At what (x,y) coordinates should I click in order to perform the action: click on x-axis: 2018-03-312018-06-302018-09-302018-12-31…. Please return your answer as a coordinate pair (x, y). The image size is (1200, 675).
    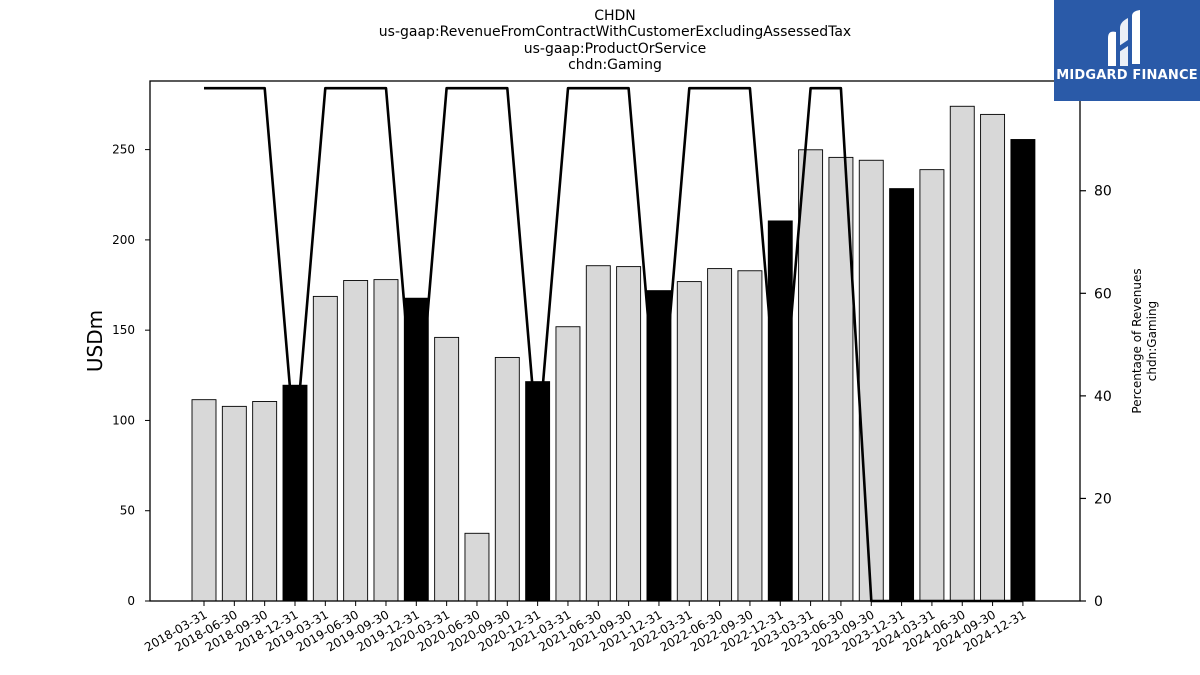
    Looking at the image, I should click on (585, 627).